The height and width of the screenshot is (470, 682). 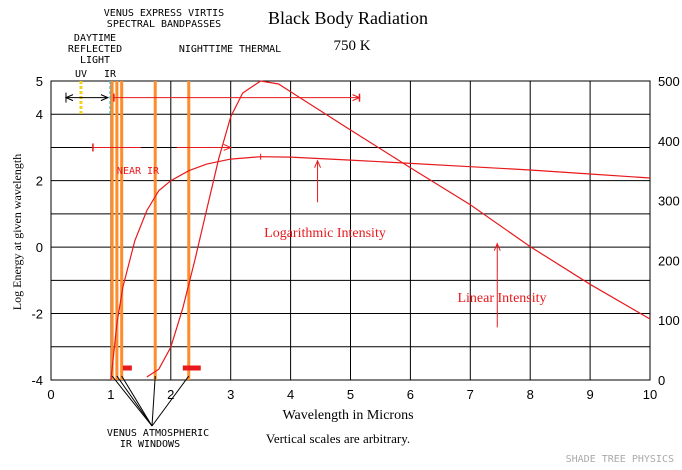 What do you see at coordinates (290, 394) in the screenshot?
I see `x-tick-label: 4` at bounding box center [290, 394].